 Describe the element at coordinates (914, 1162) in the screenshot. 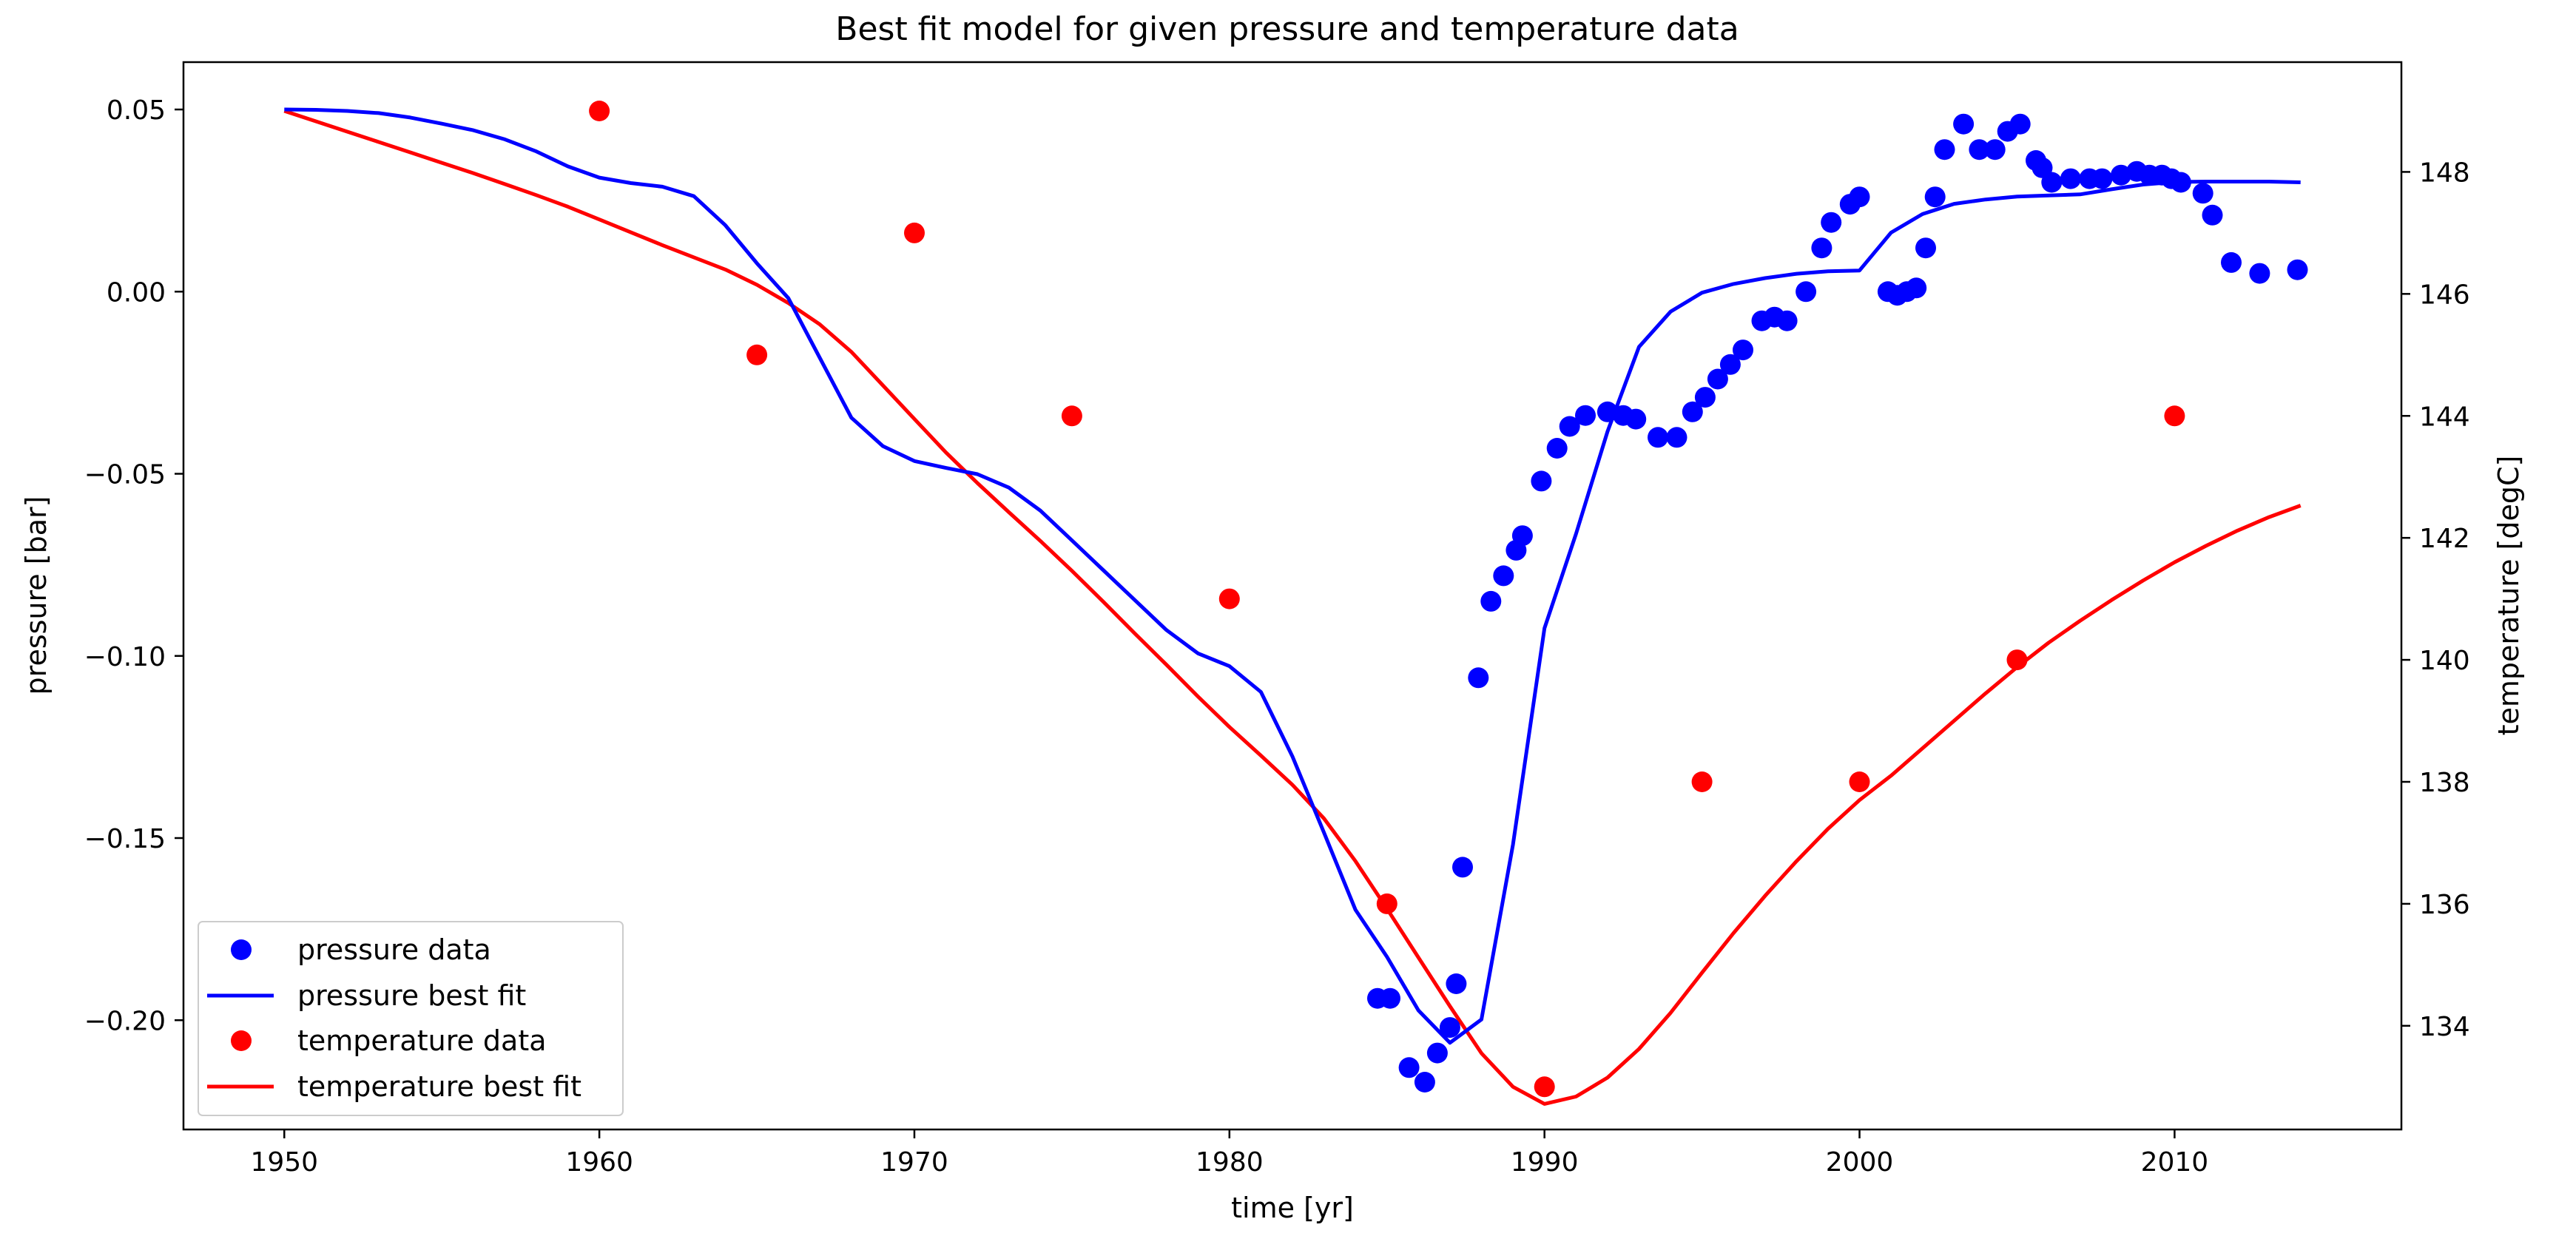

I see `x-tick-label: 1970` at that location.